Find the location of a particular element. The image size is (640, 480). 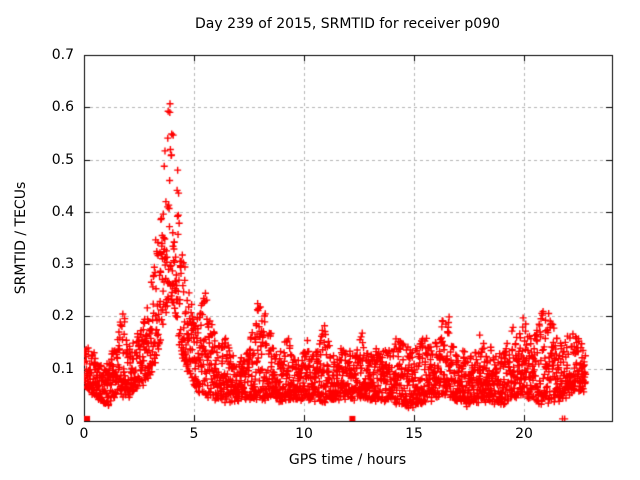

y-tick-label: 0 is located at coordinates (69, 421).